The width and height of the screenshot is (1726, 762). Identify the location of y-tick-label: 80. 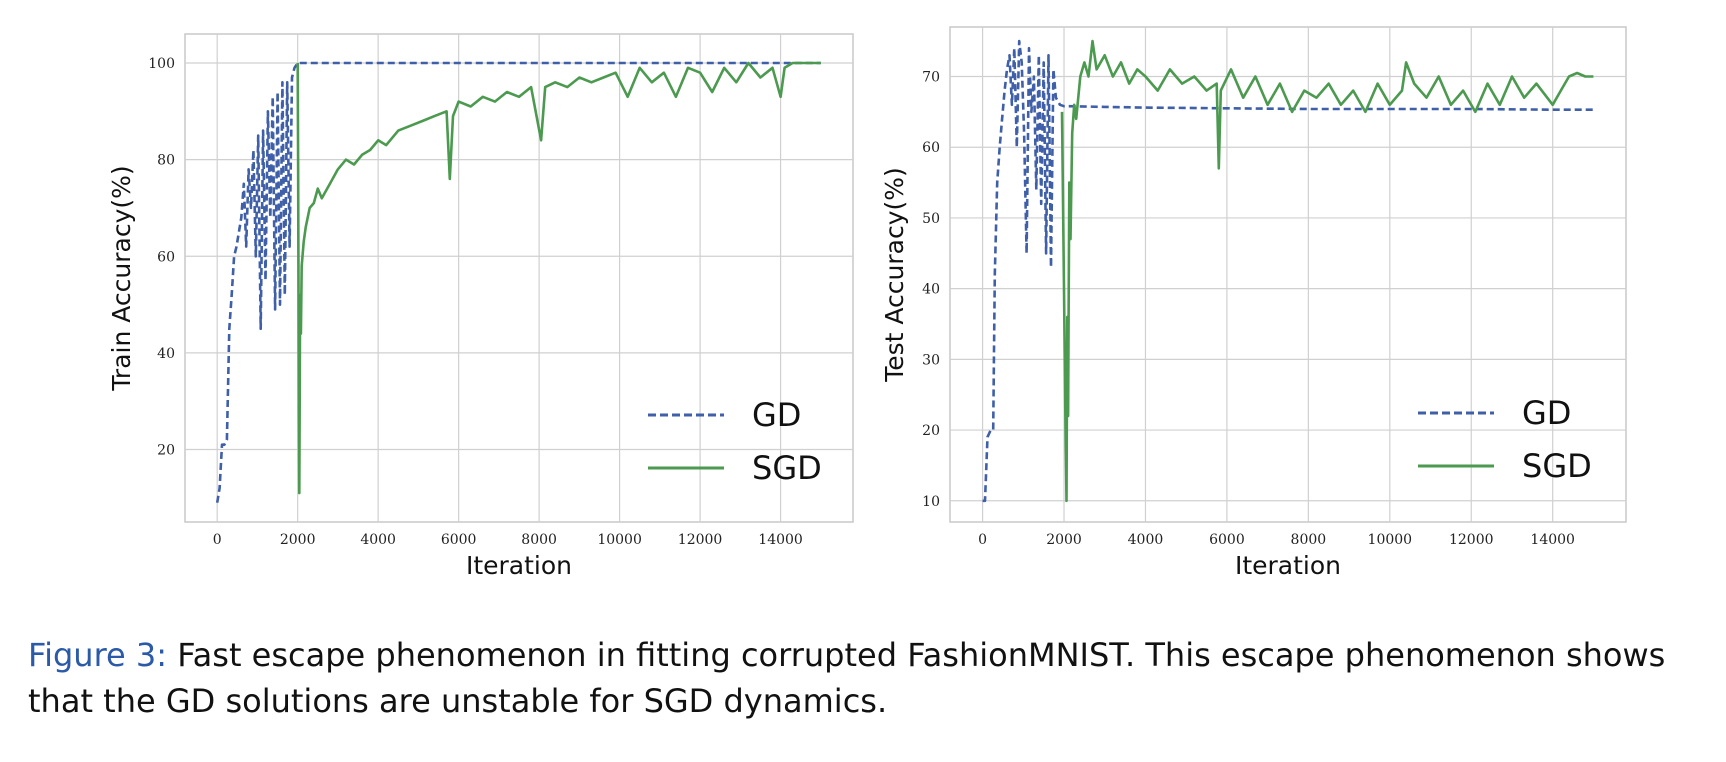
(166, 161).